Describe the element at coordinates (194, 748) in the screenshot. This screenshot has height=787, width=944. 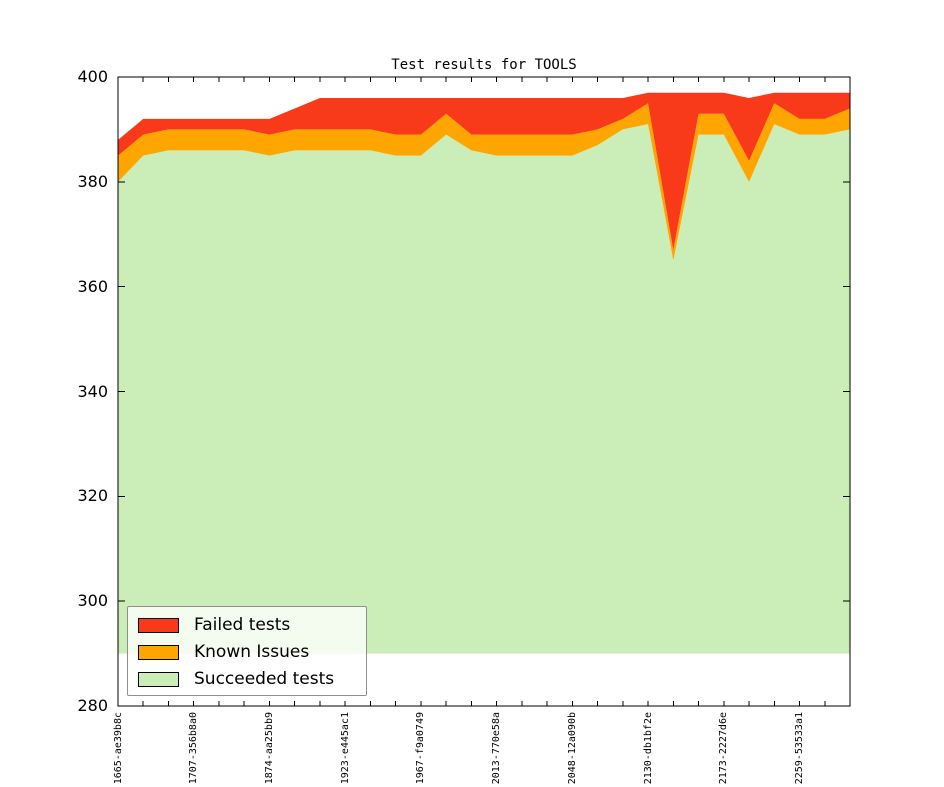
I see `x-axis-tick-label: 1707-356b8a0` at that location.